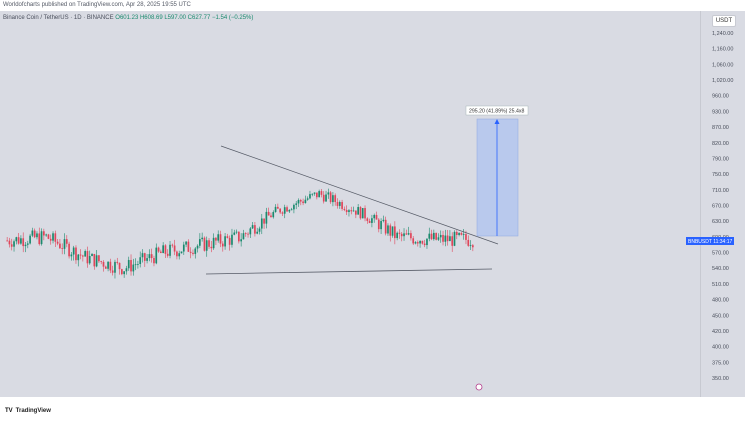  What do you see at coordinates (497, 121) in the screenshot?
I see `target-arrow-head` at bounding box center [497, 121].